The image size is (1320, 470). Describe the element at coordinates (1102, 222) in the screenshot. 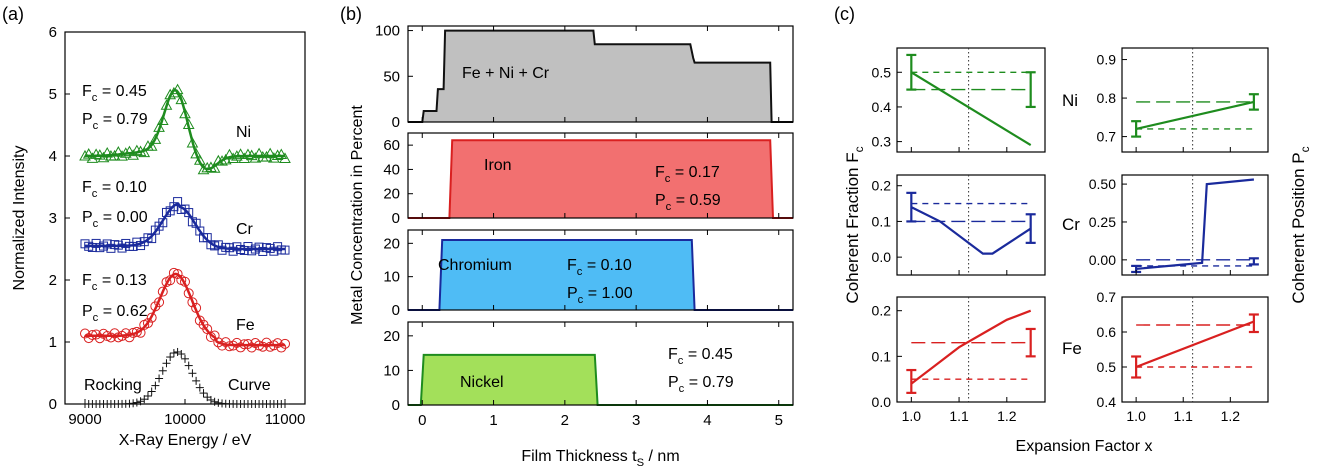

I see `y-tick-label: 0.25` at that location.